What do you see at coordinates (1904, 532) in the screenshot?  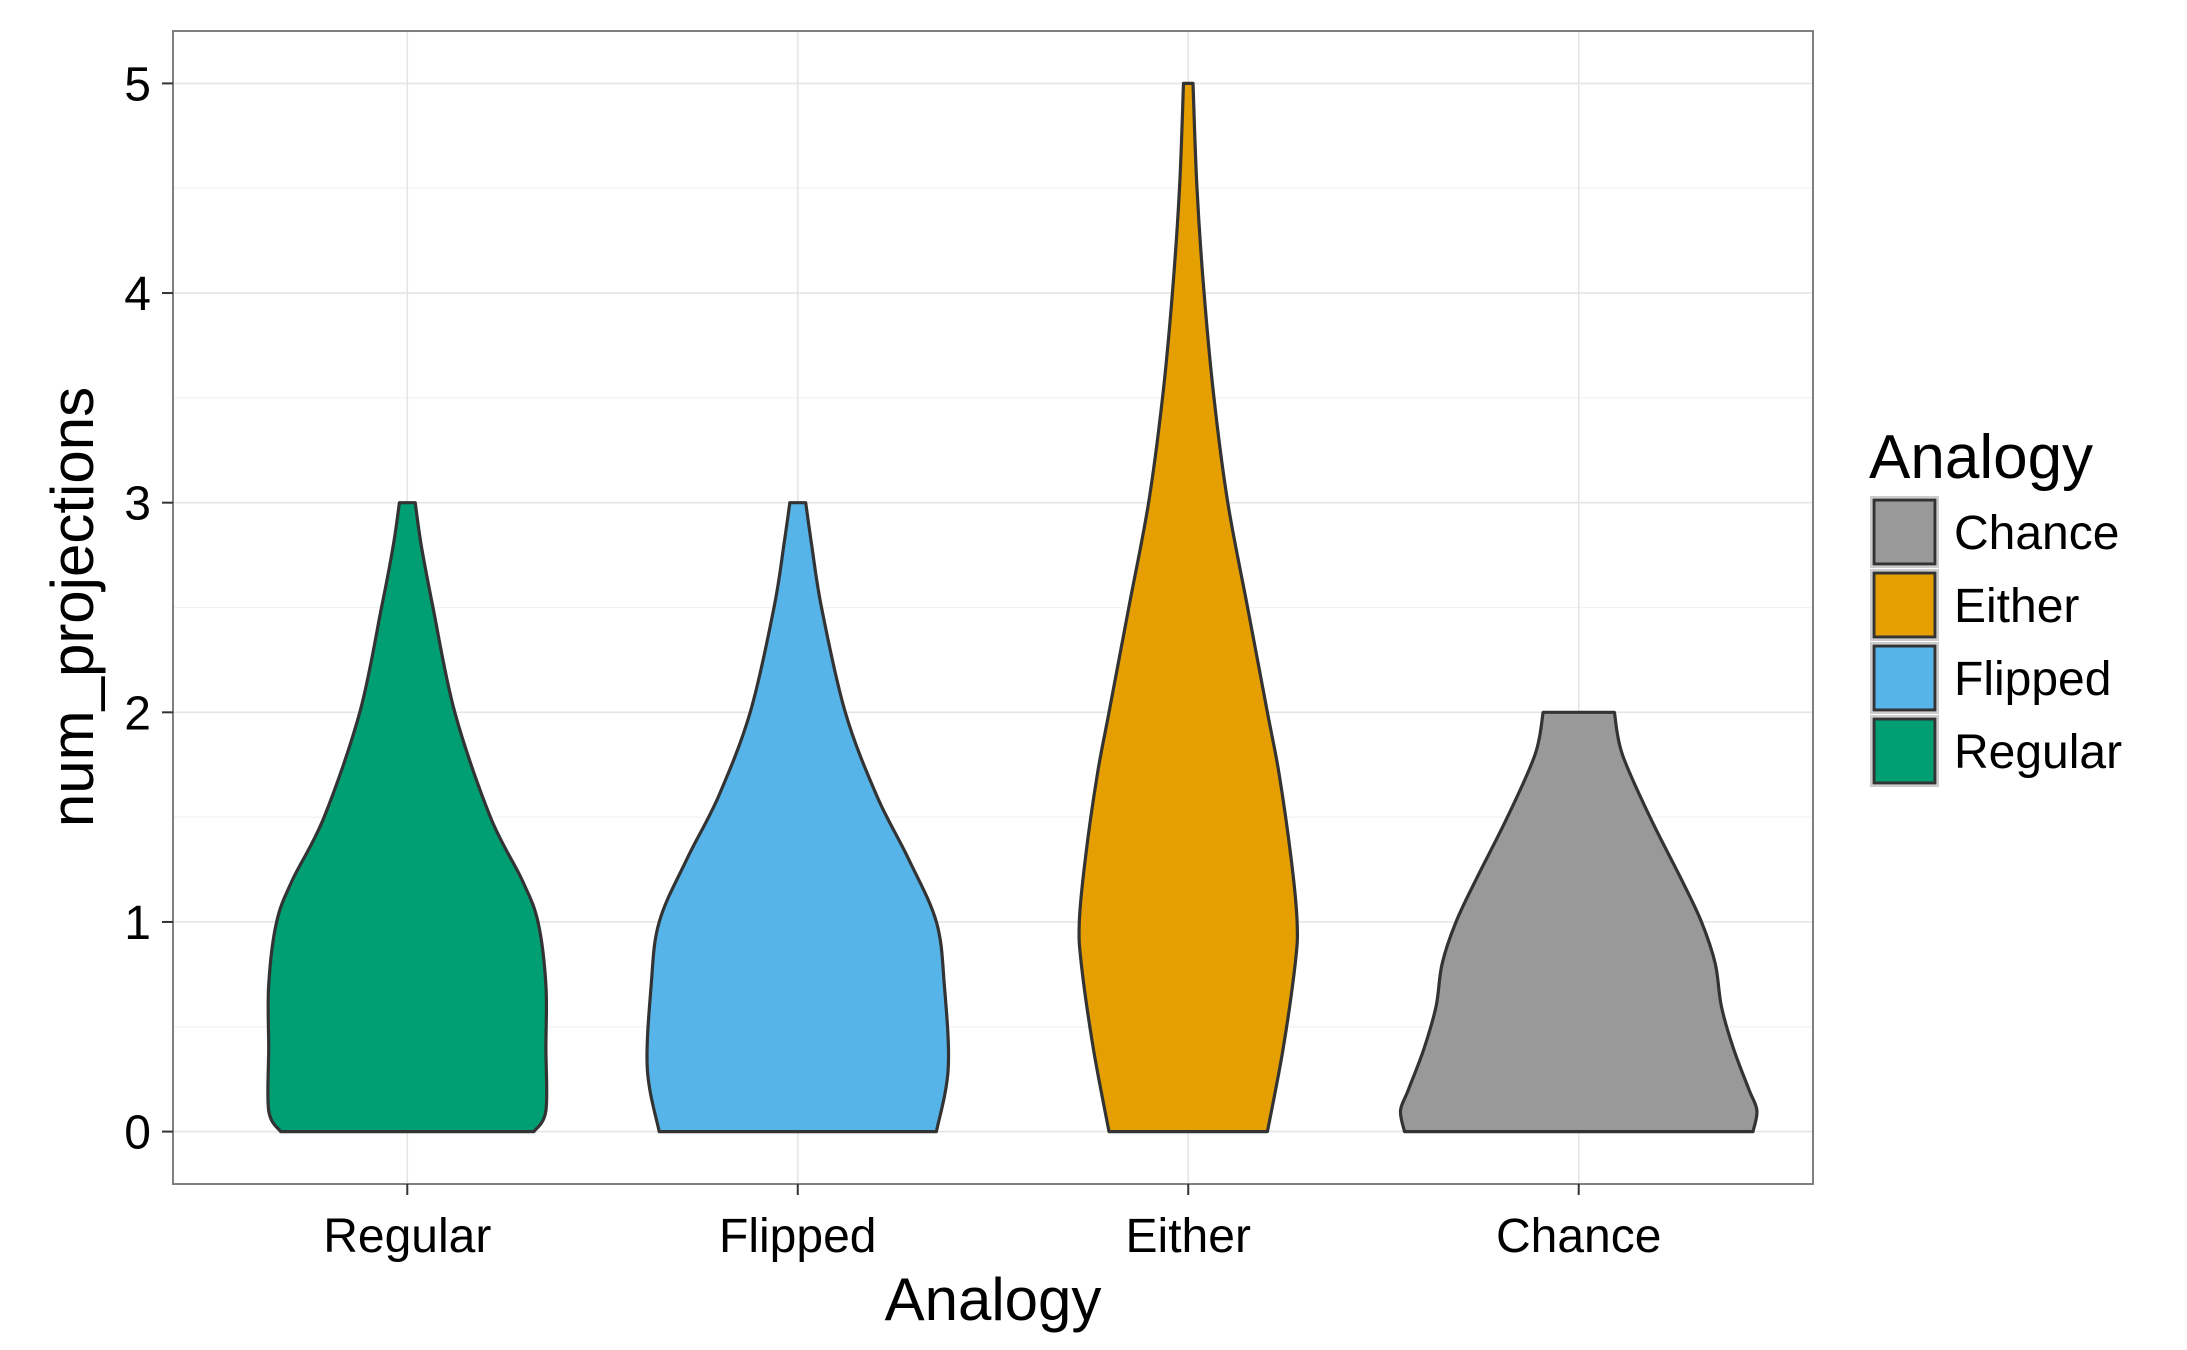 I see `legend-swatch-chance` at bounding box center [1904, 532].